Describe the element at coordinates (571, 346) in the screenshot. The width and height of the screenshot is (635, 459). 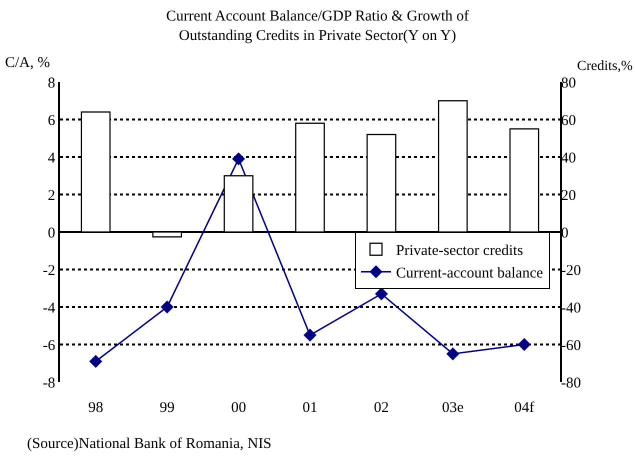
I see `y2-tick-label: -60` at that location.